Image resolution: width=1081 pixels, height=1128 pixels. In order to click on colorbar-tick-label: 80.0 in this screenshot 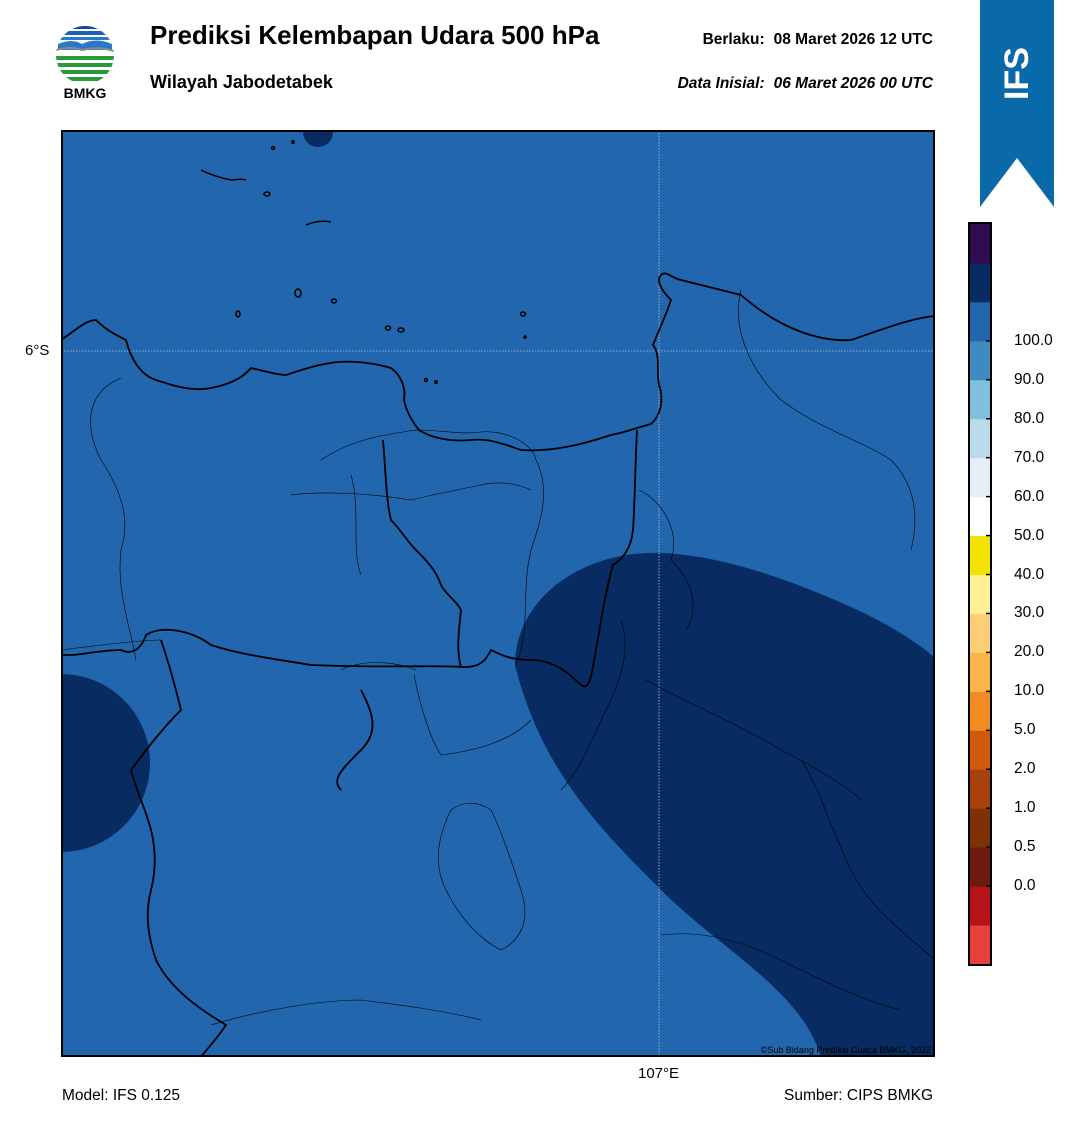, I will do `click(1029, 418)`.